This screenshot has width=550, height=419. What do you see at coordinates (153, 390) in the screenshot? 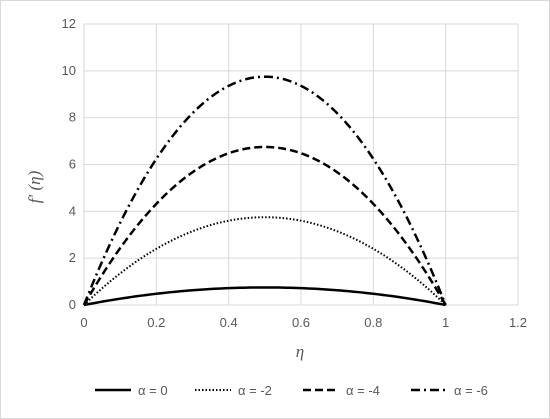
I see `legend-label: α = 0` at bounding box center [153, 390].